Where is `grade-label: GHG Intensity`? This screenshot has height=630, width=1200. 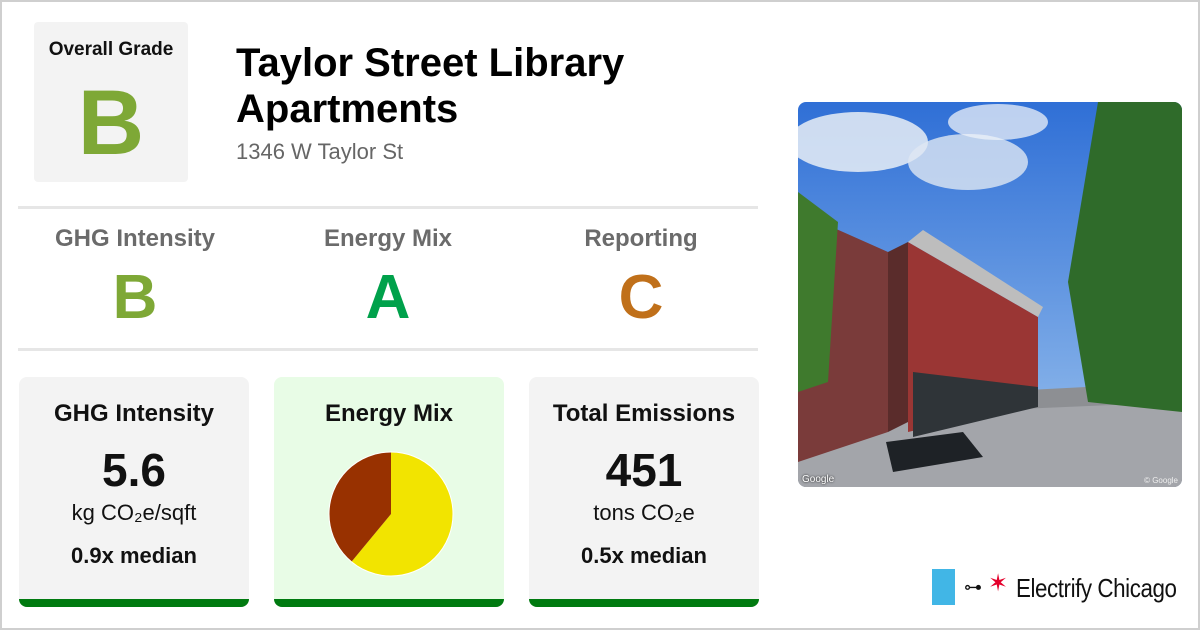
grade-label: GHG Intensity is located at coordinates (135, 238).